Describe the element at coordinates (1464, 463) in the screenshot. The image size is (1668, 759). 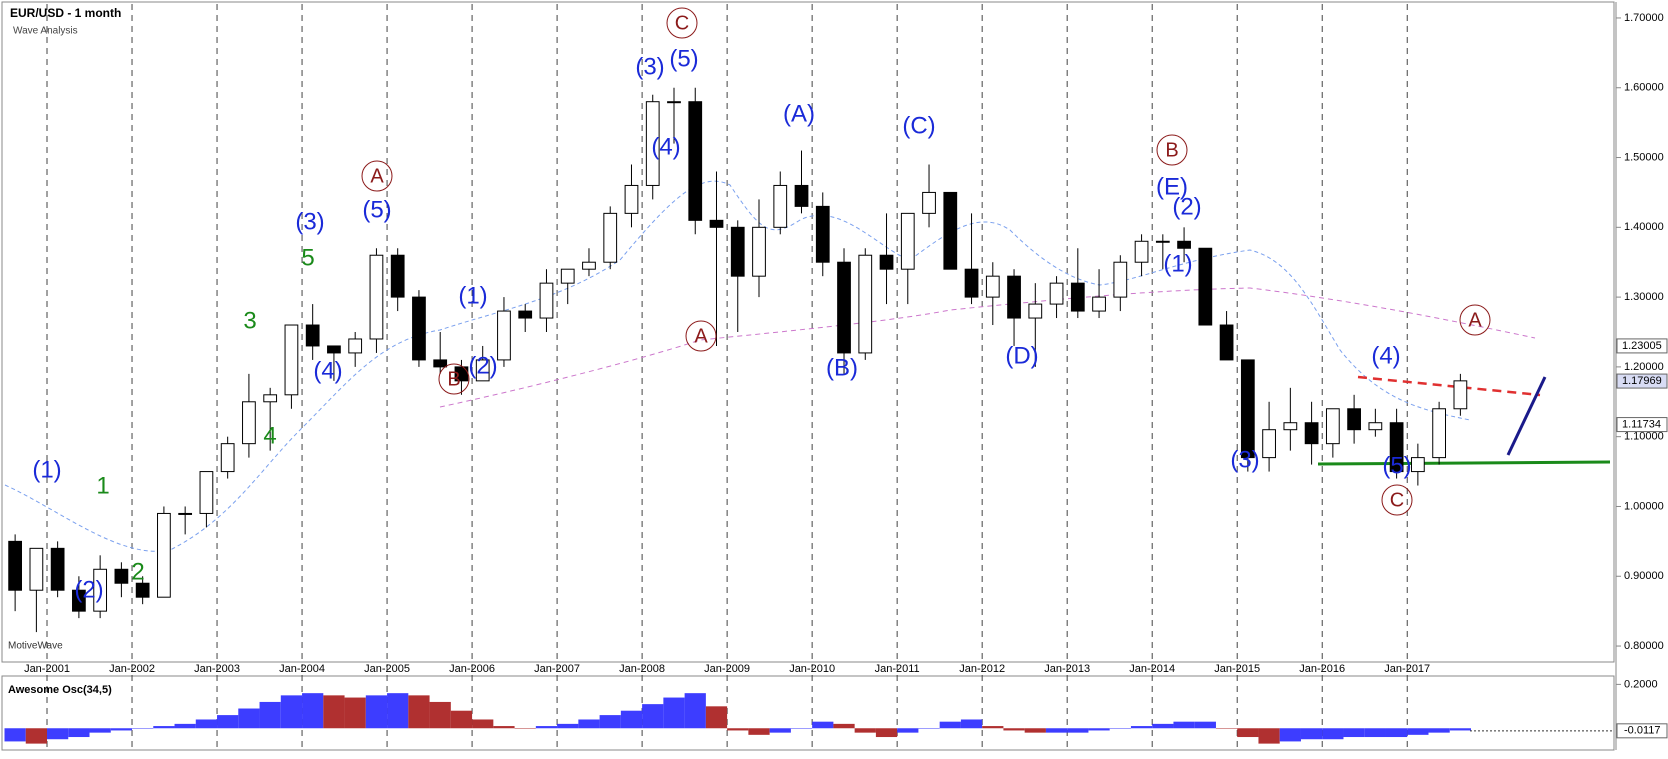
I see `support-line` at that location.